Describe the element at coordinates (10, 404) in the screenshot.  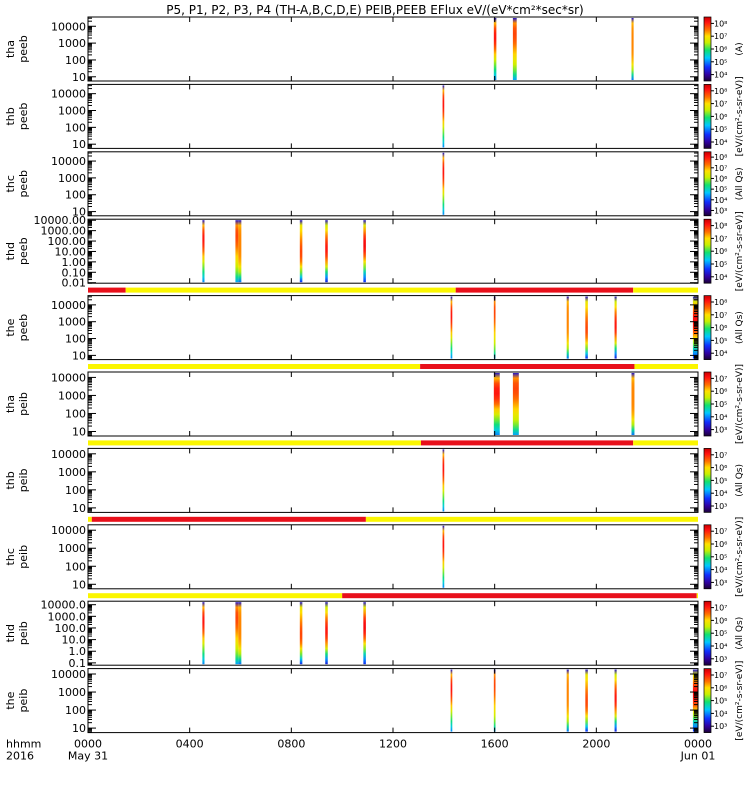
I see `y-label-probe: tha` at that location.